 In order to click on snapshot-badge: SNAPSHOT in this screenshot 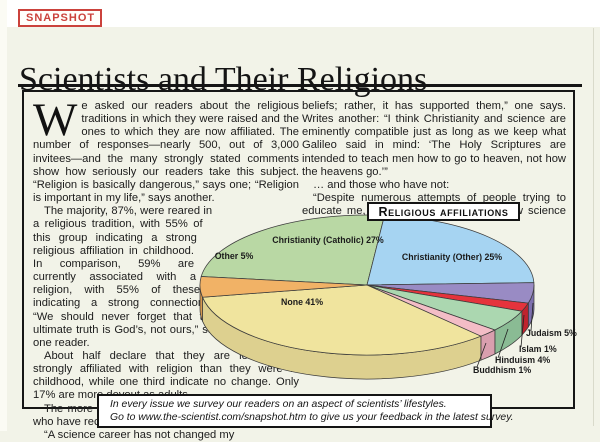, I will do `click(60, 18)`.